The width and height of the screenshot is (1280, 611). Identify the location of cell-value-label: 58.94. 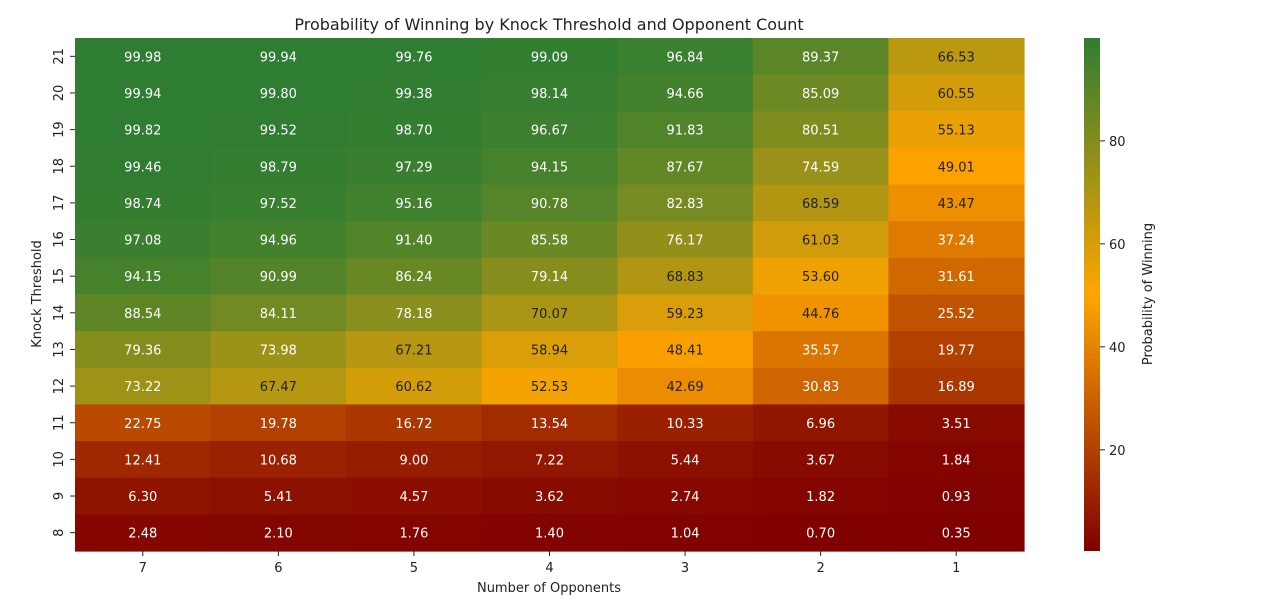
(549, 350).